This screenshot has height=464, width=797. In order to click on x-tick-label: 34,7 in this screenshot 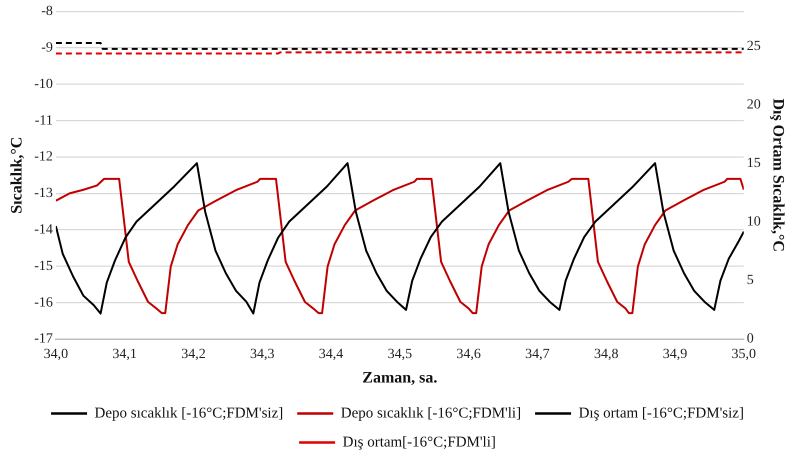, I will do `click(537, 354)`.